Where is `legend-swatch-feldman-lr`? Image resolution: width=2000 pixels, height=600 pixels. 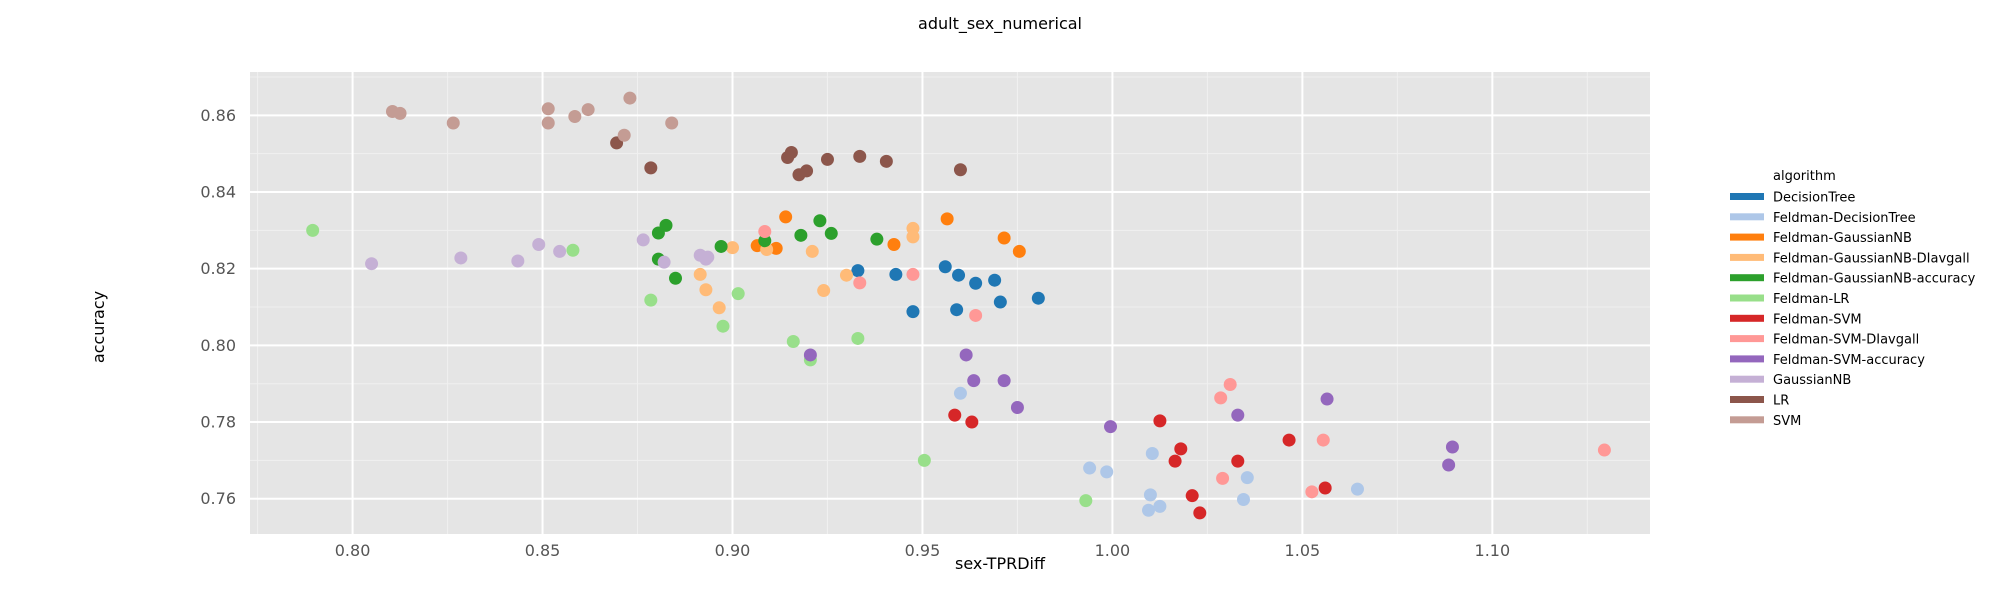 legend-swatch-feldman-lr is located at coordinates (1747, 298).